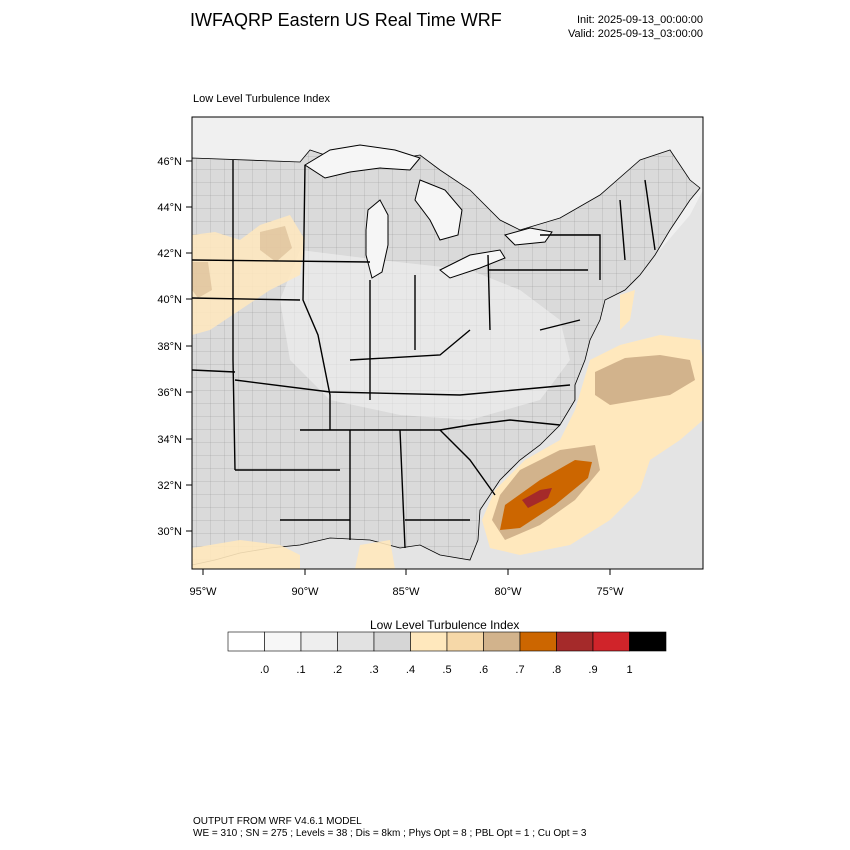  Describe the element at coordinates (261, 99) in the screenshot. I see `map-subtitle: Low Level Turbulence Index` at that location.